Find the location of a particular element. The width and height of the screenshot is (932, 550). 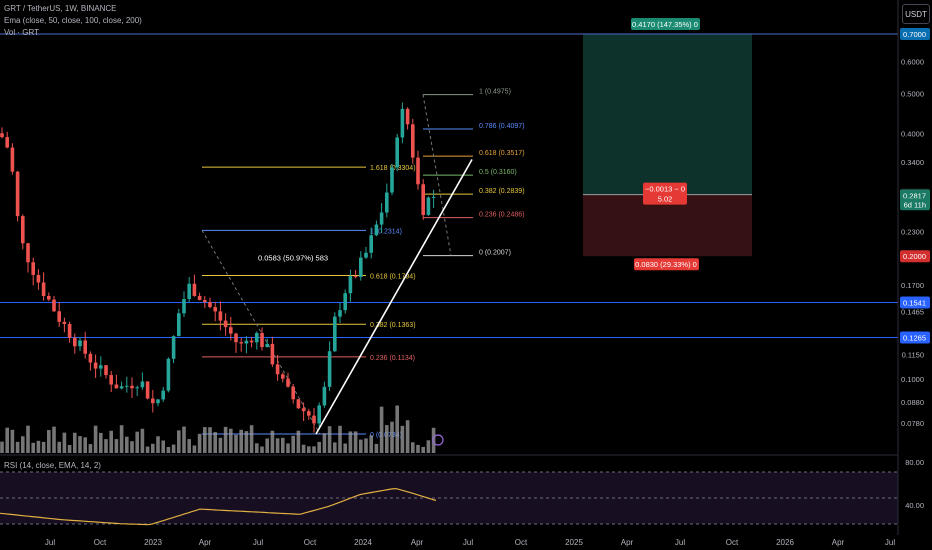

rsi-legend: RSI (14, close, EMA, 14, 2) is located at coordinates (52, 465).